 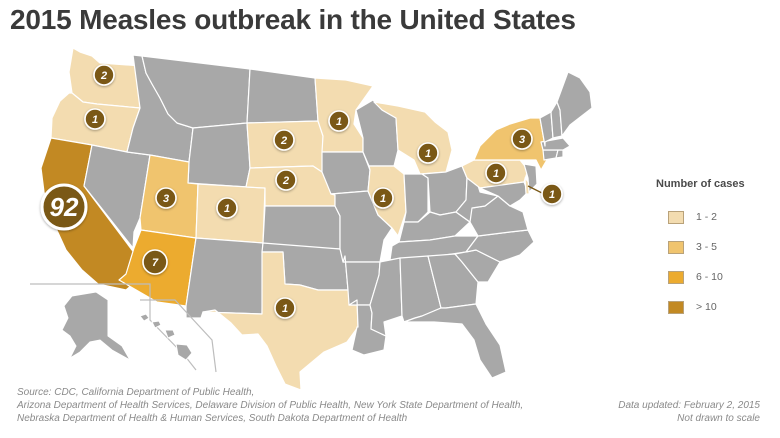 I want to click on state-ms, so click(x=386, y=297).